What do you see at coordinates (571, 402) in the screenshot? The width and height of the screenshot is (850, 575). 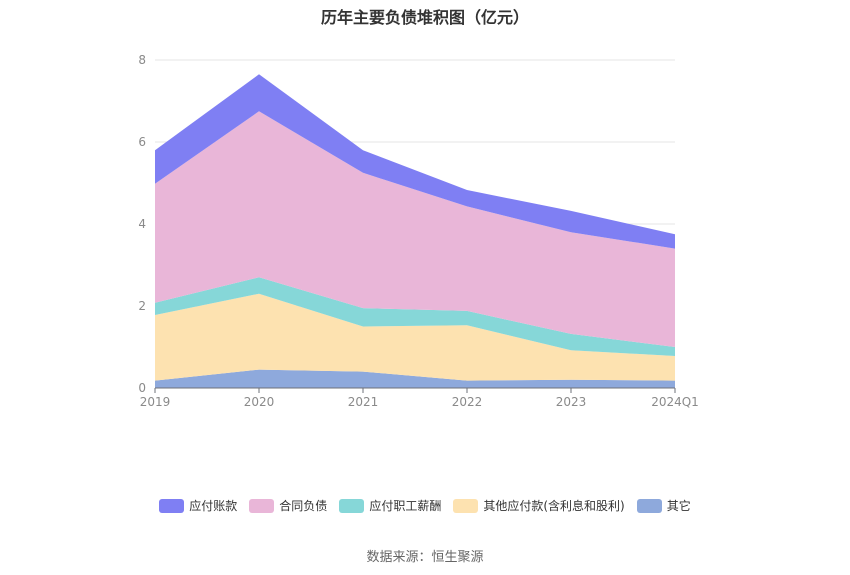 I see `x-tick-label: 2023` at bounding box center [571, 402].